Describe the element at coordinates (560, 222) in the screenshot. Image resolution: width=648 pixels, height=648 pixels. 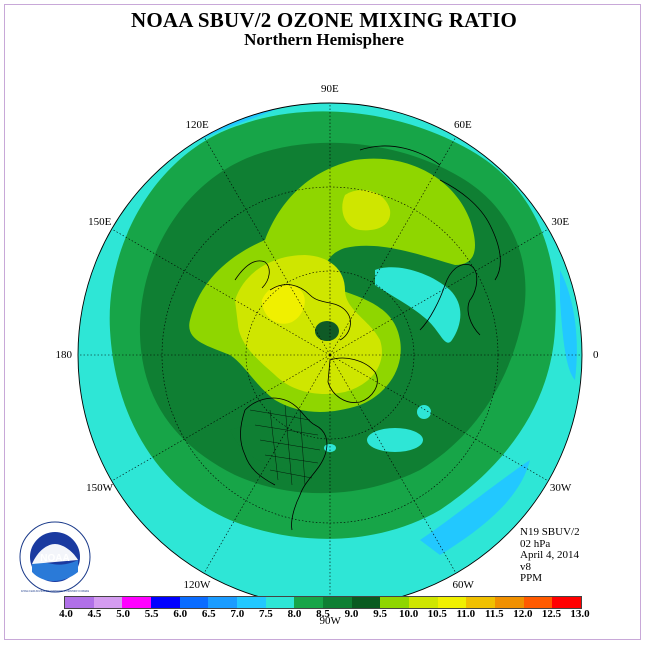
I see `longitude-label: 30E` at that location.